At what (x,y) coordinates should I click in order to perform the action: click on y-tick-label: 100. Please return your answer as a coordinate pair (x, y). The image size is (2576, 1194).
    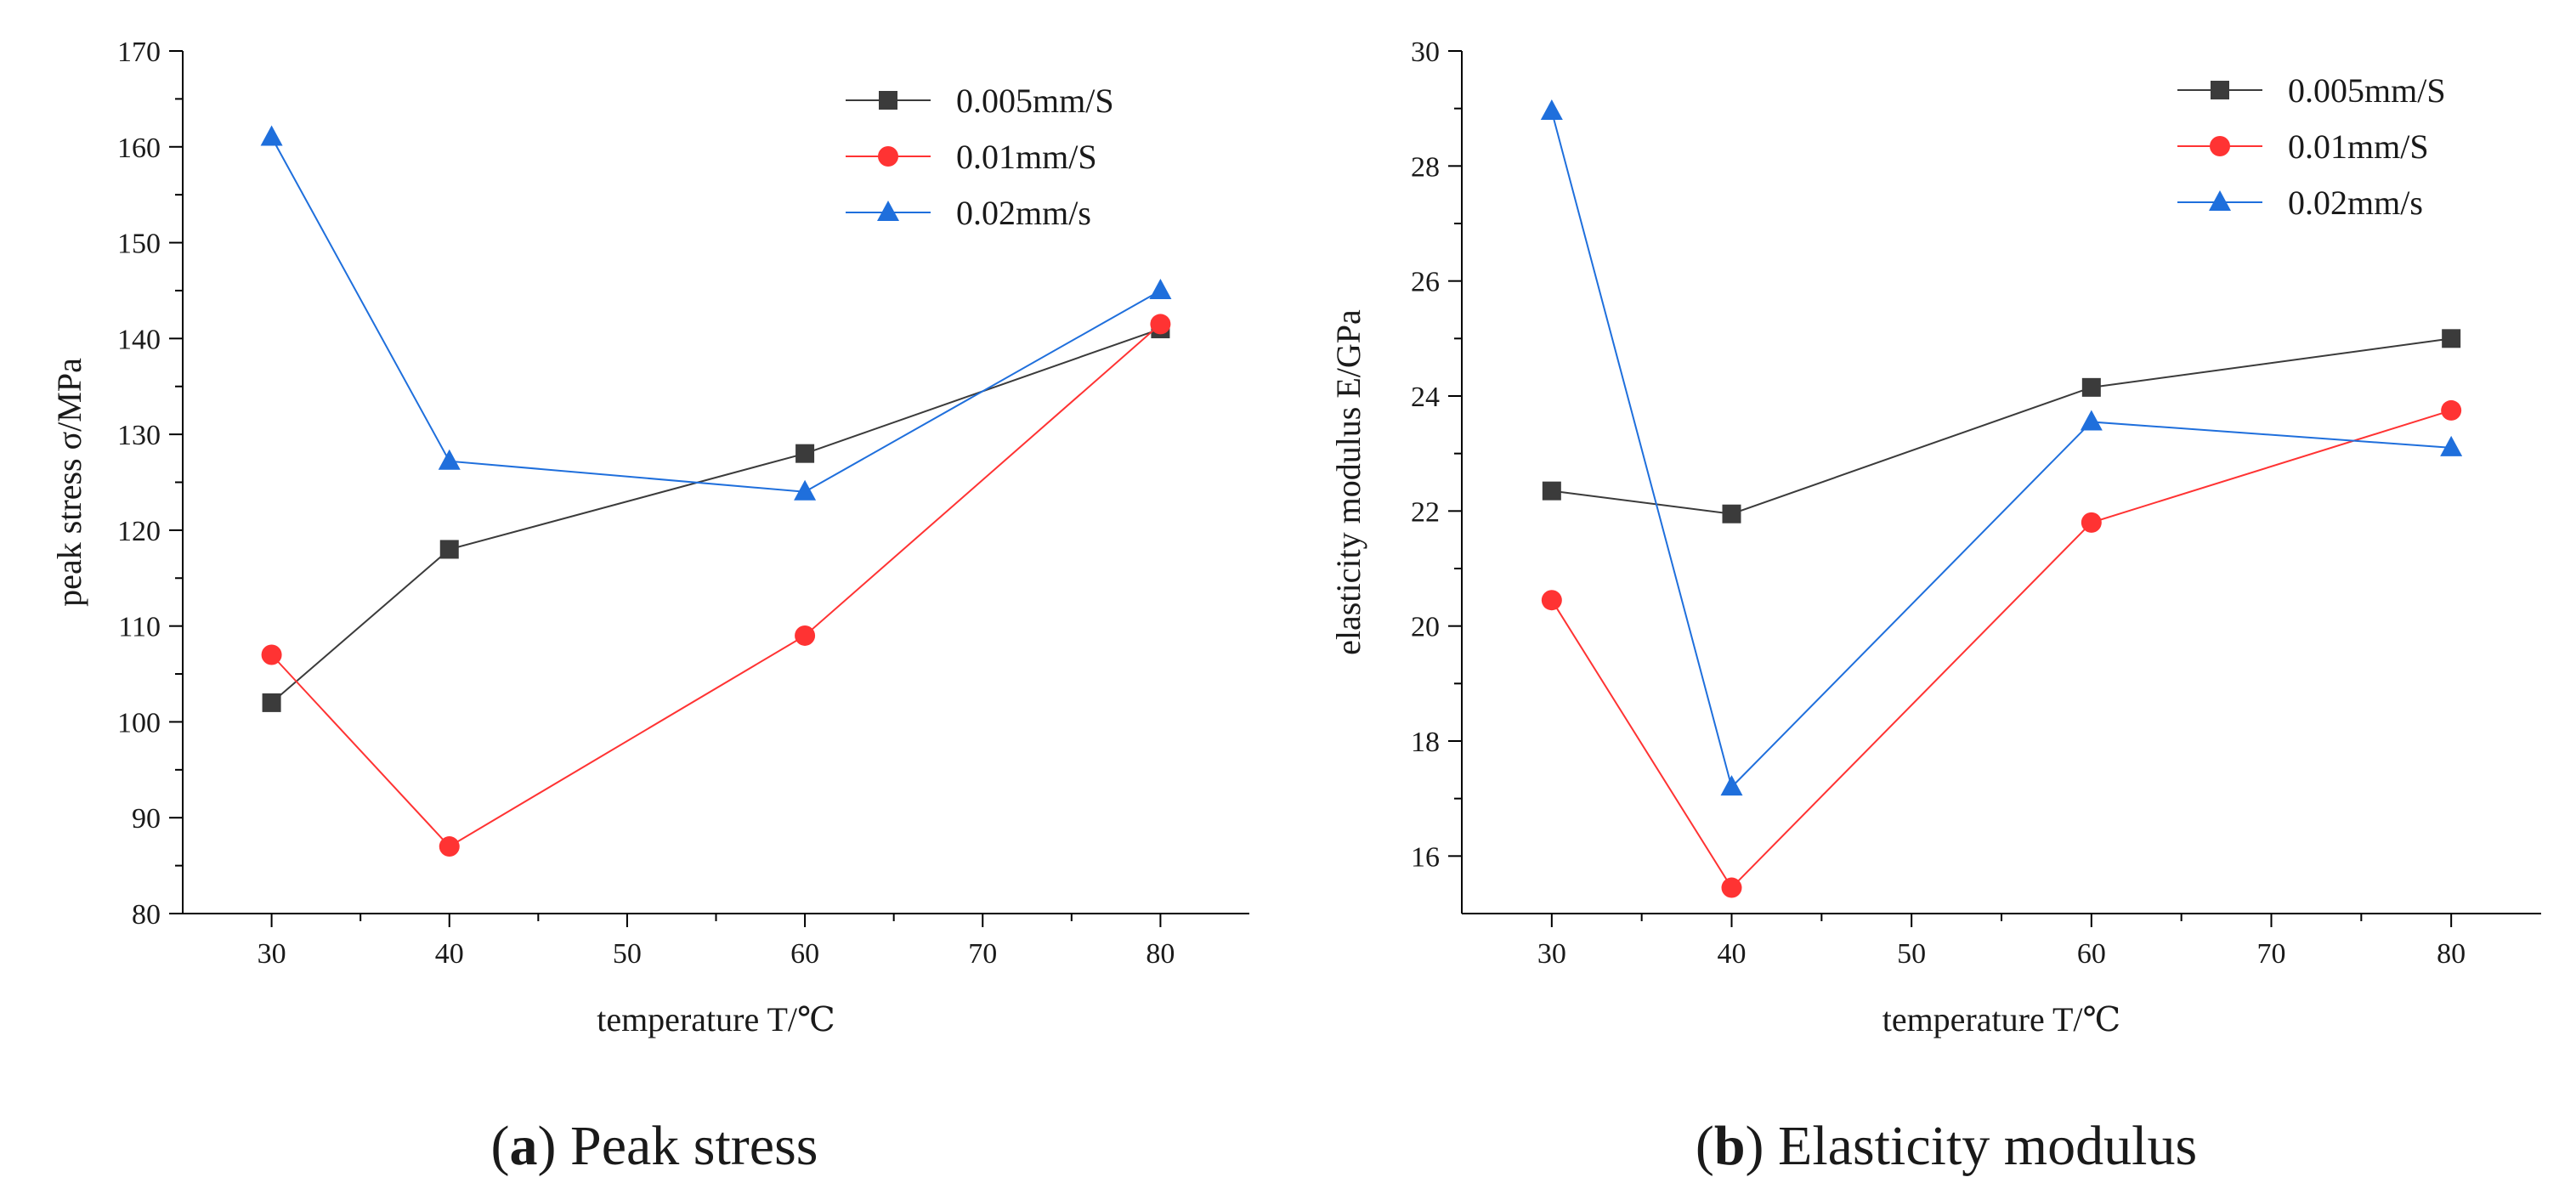
    Looking at the image, I should click on (139, 722).